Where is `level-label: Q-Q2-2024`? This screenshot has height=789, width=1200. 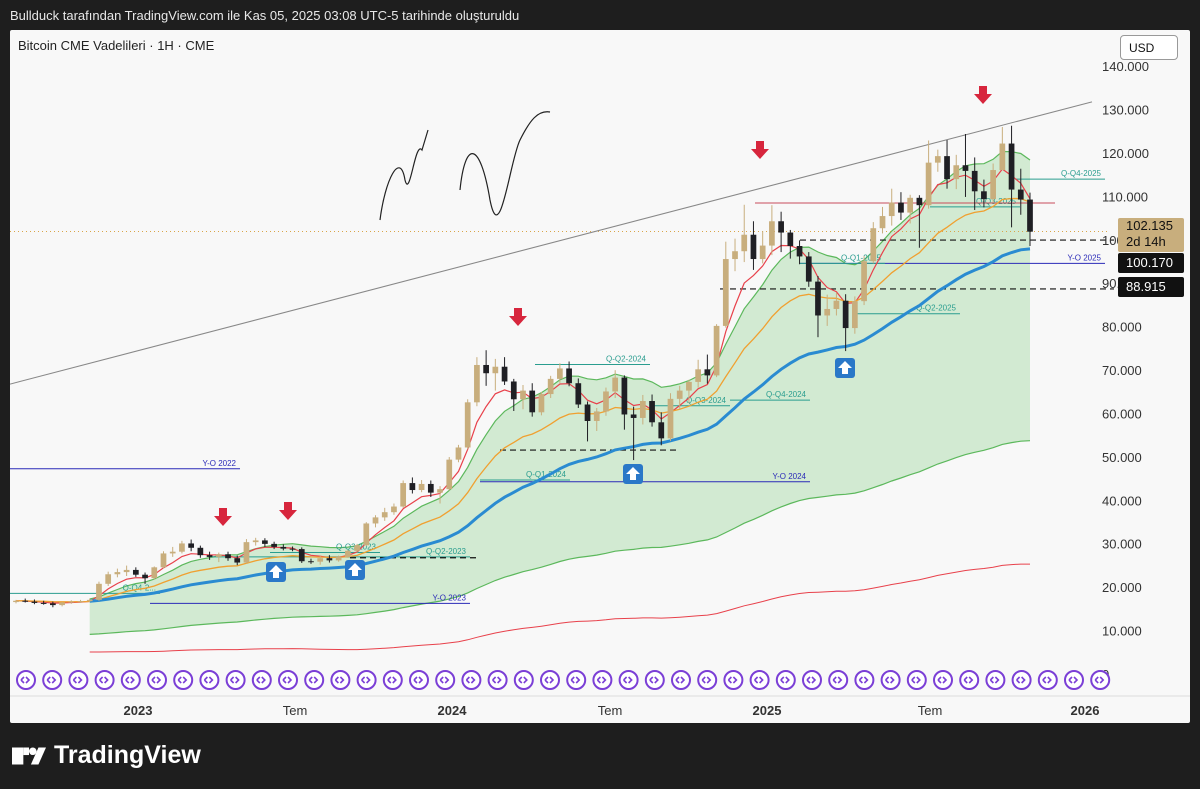
level-label: Q-Q2-2024 is located at coordinates (626, 359).